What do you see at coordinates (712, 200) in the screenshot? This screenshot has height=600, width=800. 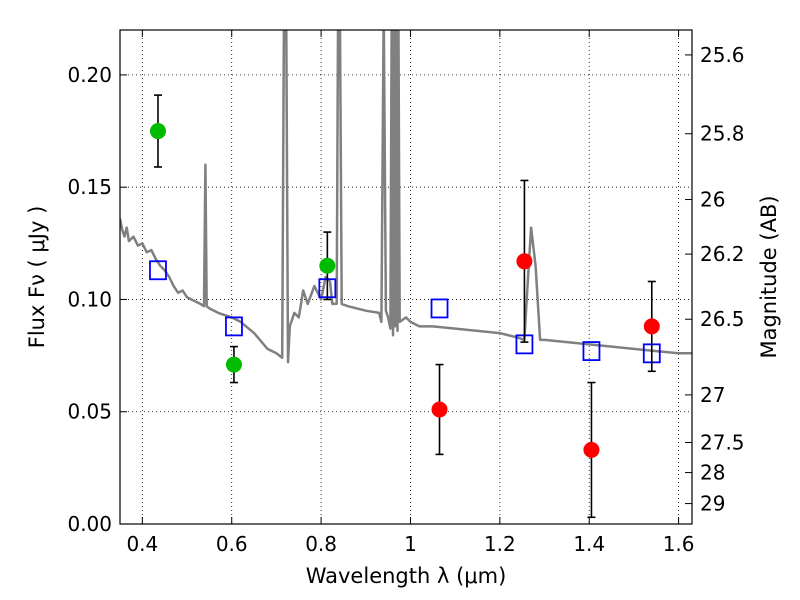 I see `y2-tick-label: 26` at bounding box center [712, 200].